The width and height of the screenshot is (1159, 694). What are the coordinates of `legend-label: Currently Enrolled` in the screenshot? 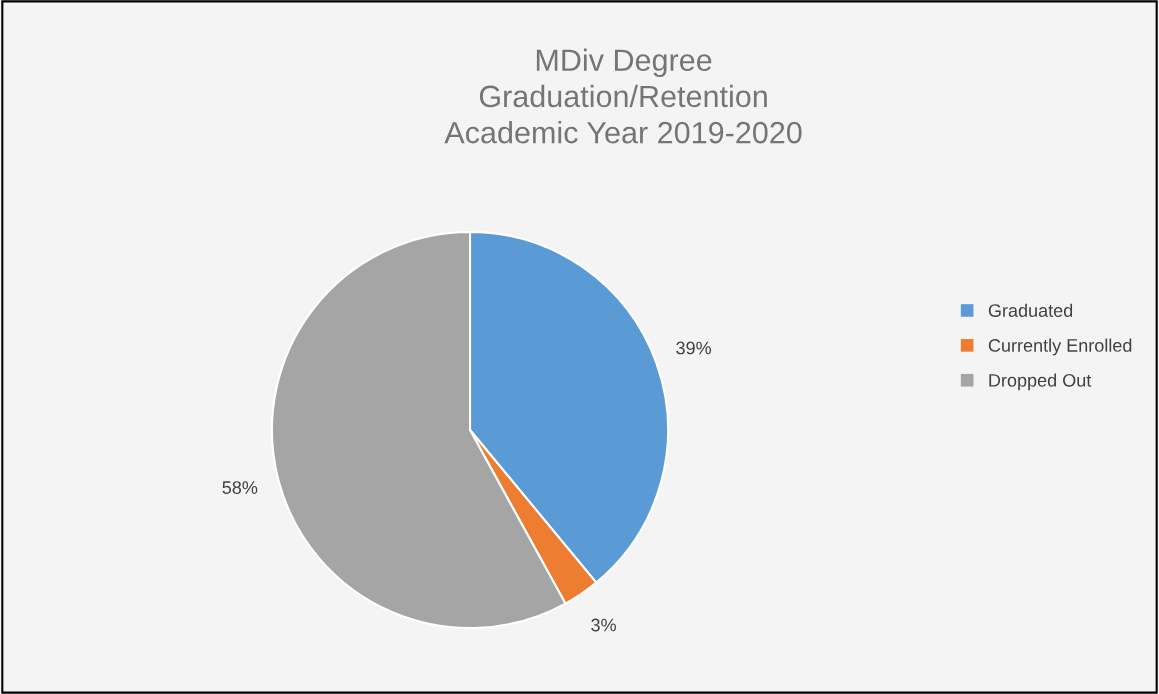 It's located at (1060, 347).